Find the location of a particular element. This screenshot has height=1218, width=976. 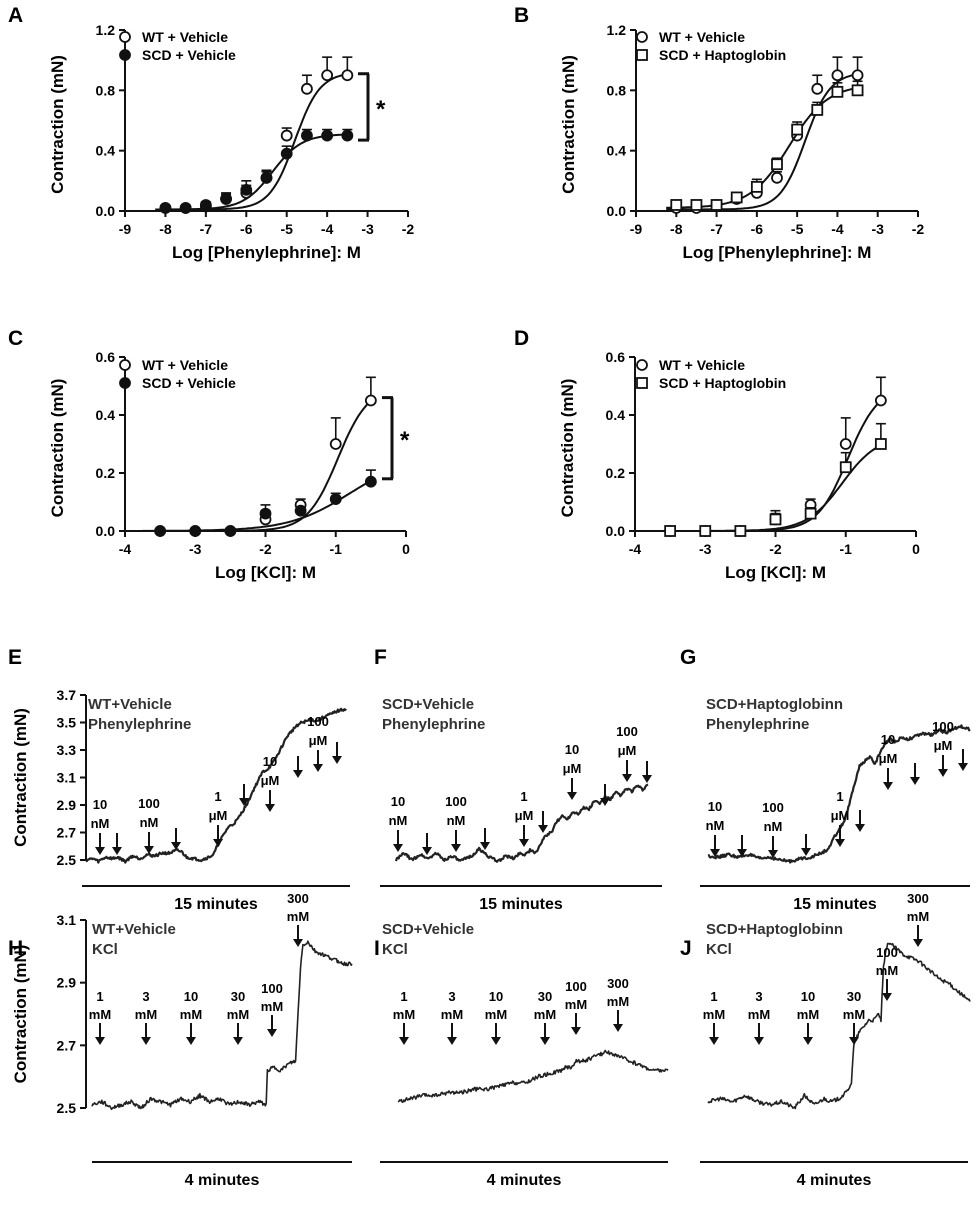

panel-label-i: I is located at coordinates (377, 948).